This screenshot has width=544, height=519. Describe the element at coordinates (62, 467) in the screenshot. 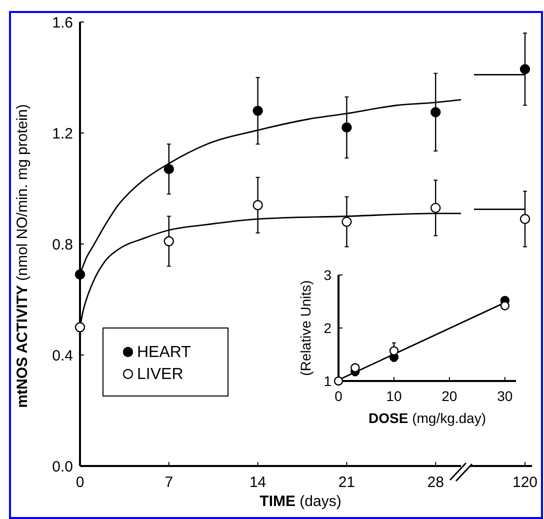

I see `y-tick-label: 0.0` at that location.